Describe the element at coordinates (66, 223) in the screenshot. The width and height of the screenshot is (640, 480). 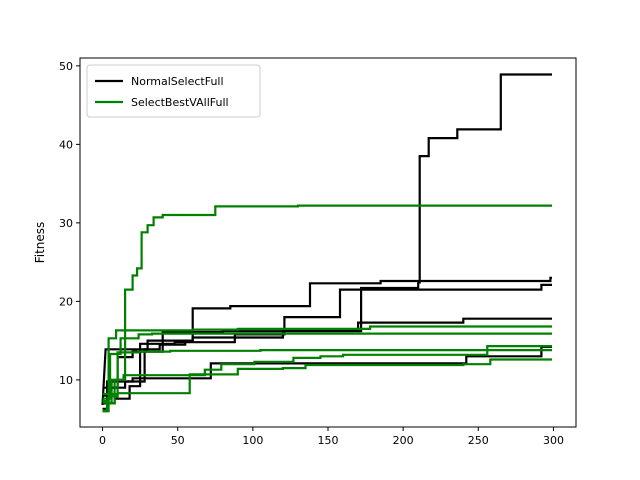
I see `y-tick-label: 30` at that location.